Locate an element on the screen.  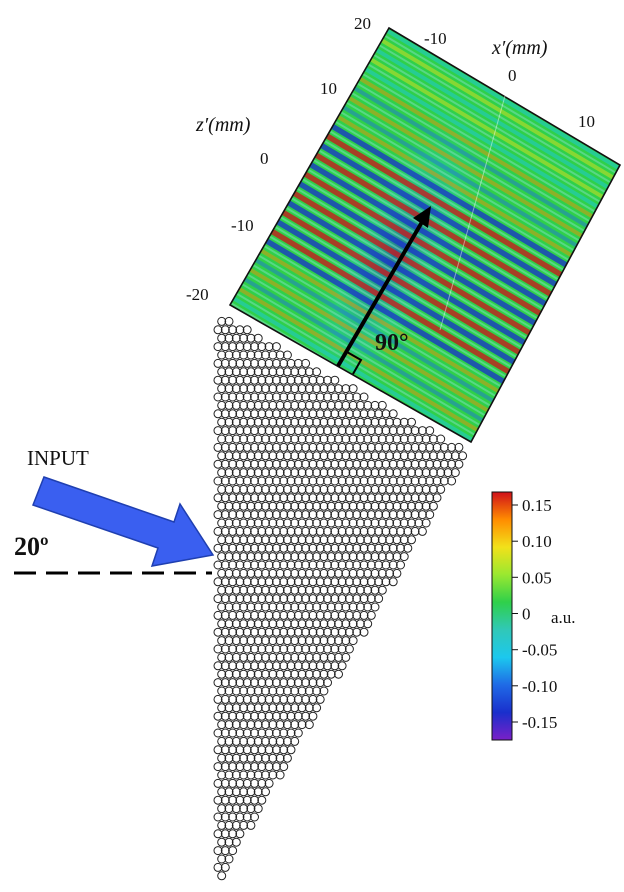
colorbar-tick-label: 0.15 is located at coordinates (537, 505).